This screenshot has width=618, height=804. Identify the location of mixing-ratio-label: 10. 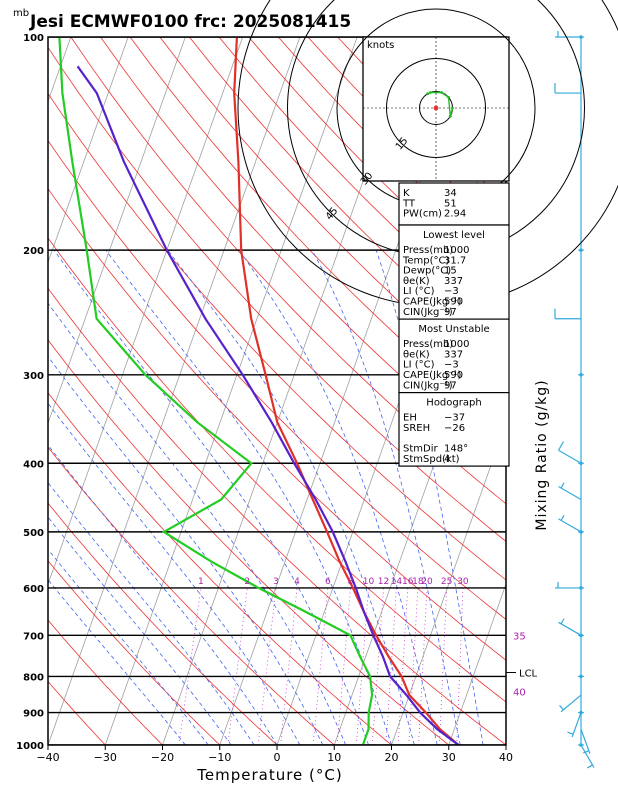
(369, 582).